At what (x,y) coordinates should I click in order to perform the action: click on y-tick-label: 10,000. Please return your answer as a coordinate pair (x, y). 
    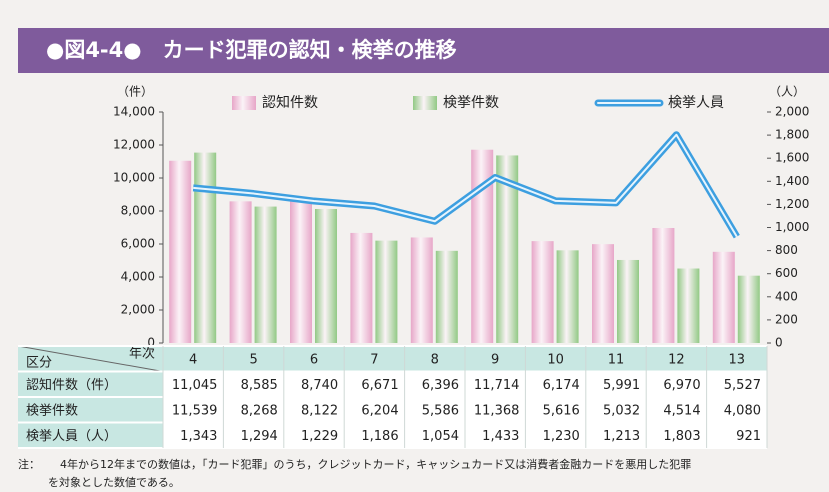
    Looking at the image, I should click on (134, 178).